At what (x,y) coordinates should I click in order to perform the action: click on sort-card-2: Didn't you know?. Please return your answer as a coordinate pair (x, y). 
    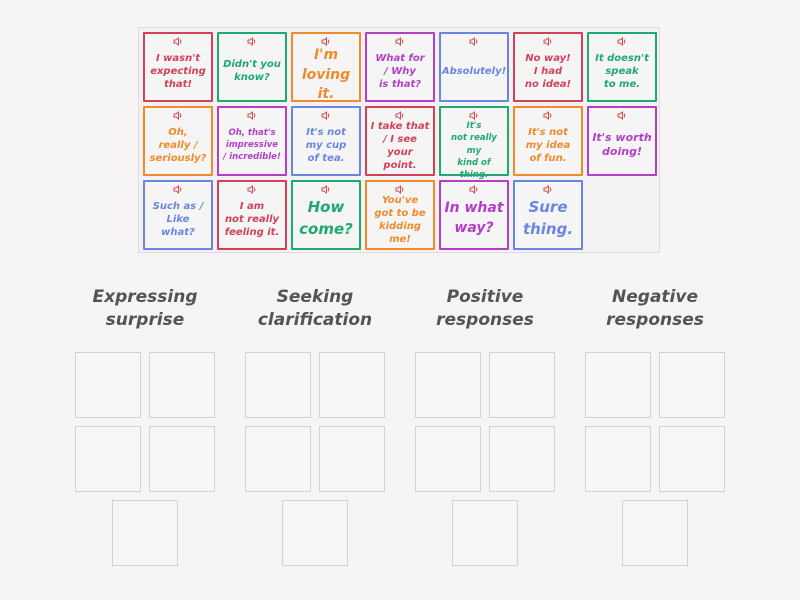
    Looking at the image, I should click on (252, 67).